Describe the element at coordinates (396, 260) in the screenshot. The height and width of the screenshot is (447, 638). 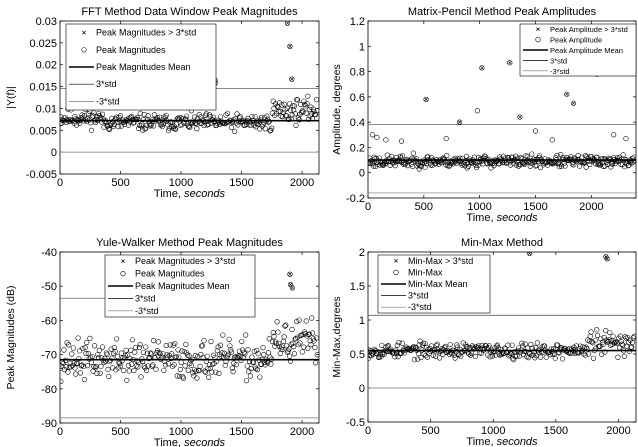
I see `legend-marker-outlier` at that location.